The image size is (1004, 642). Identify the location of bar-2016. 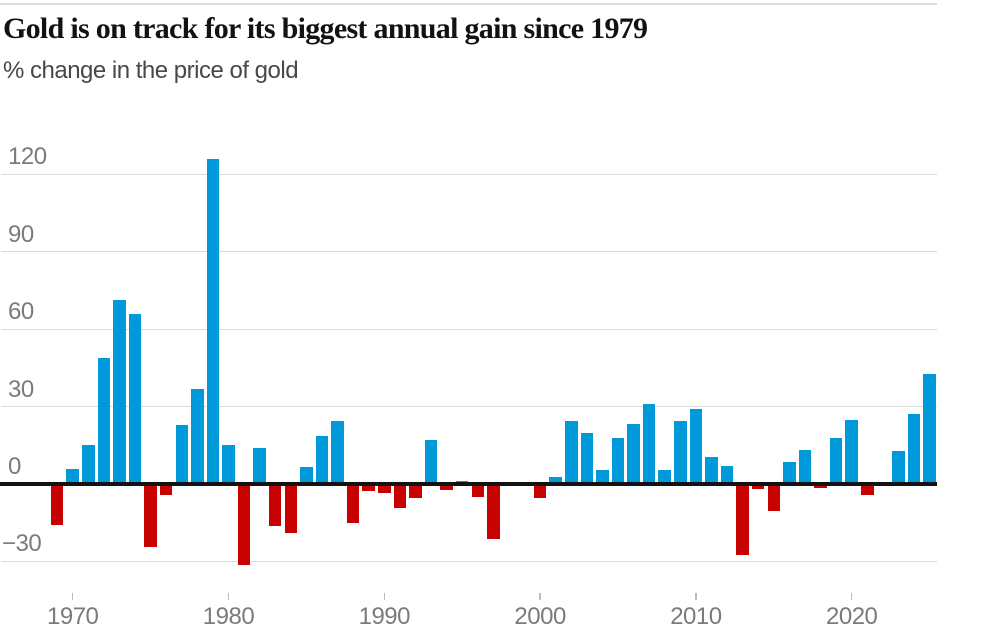
(789, 472).